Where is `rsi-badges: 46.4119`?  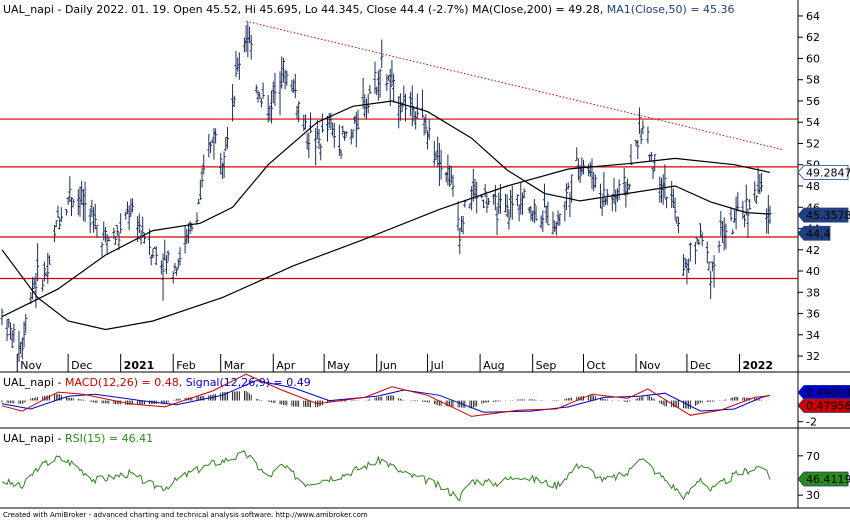
rsi-badges: 46.4119 is located at coordinates (823, 479).